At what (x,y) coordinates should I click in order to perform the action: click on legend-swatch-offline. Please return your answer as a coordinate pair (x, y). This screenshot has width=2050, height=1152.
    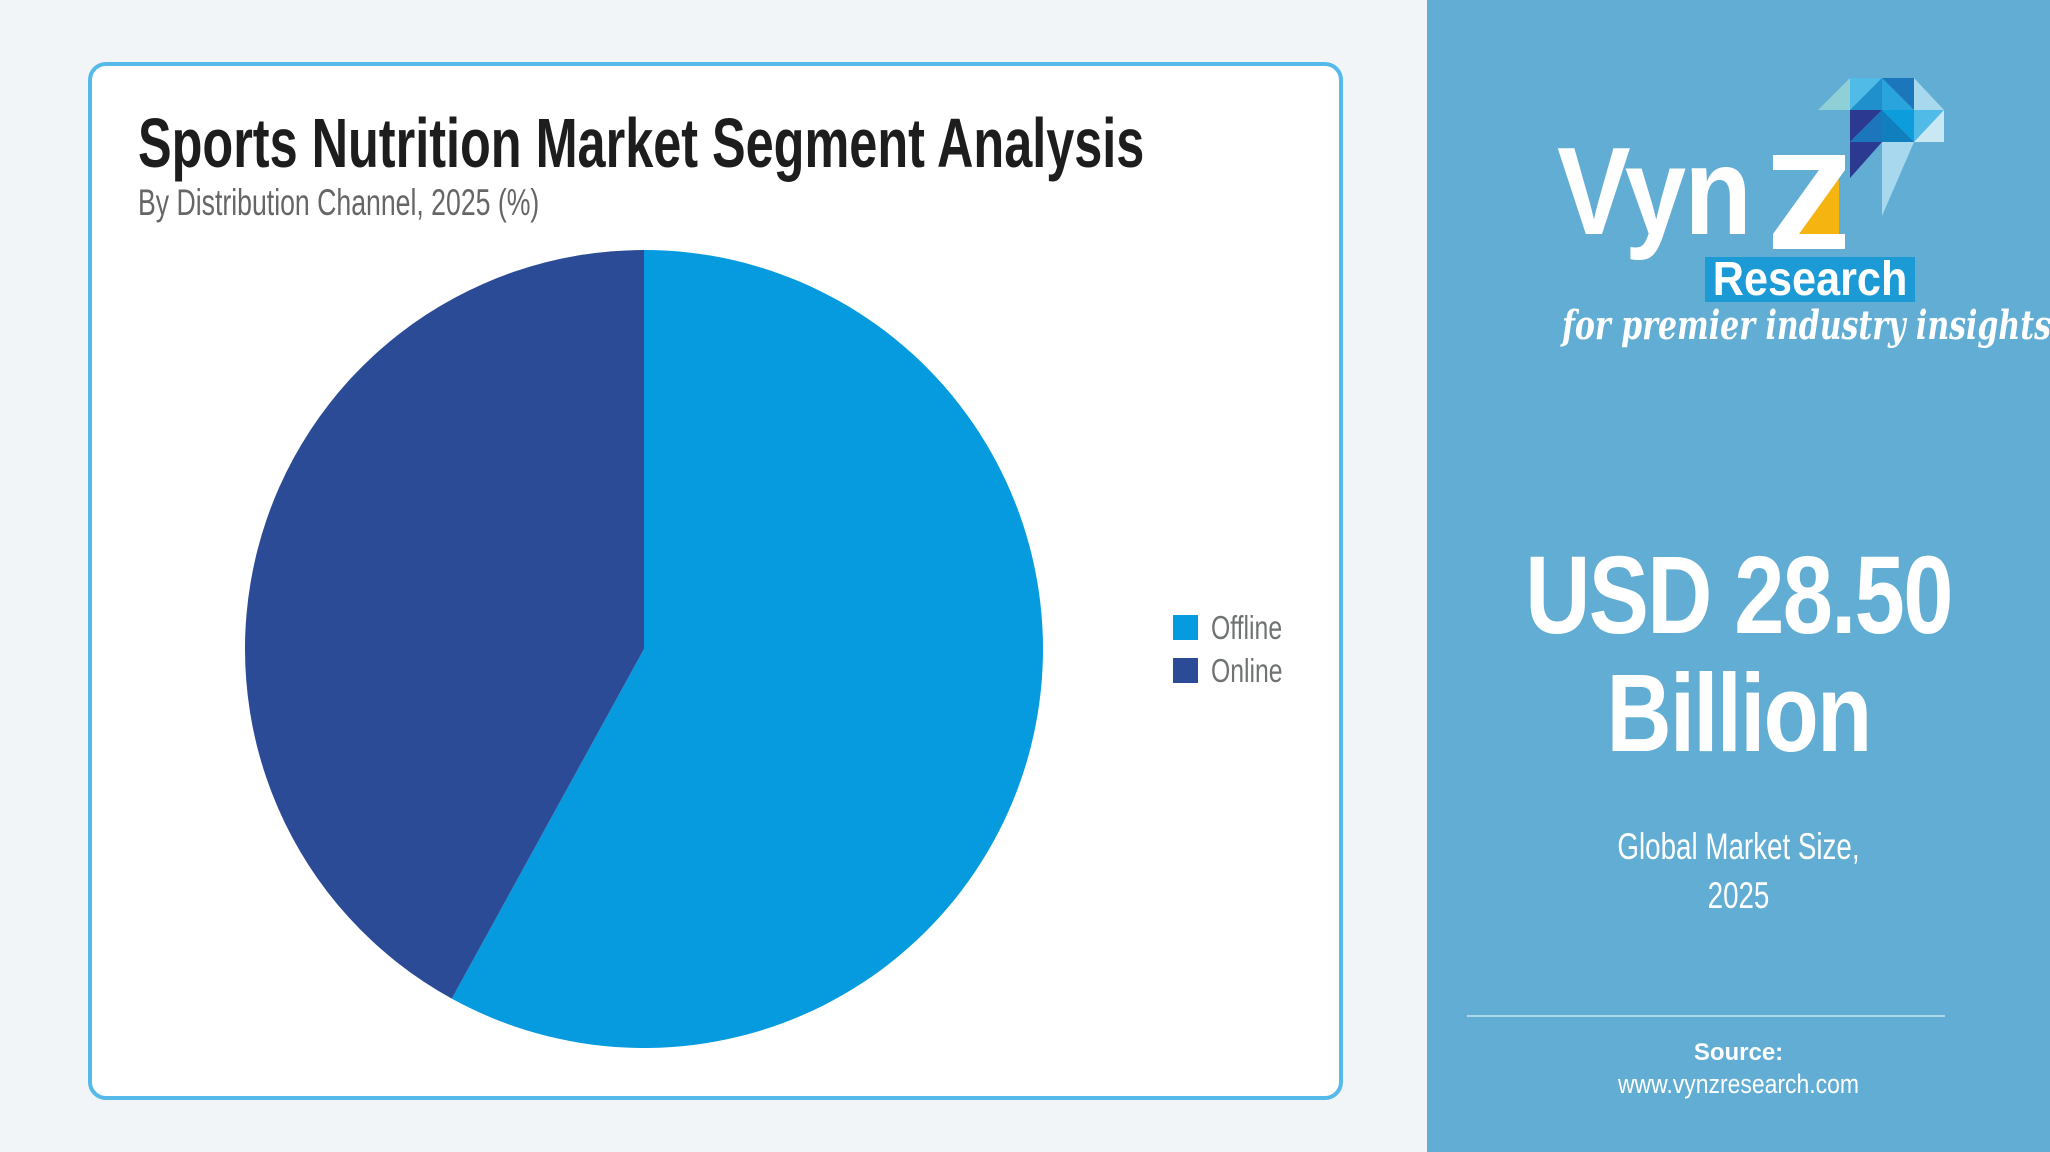
    Looking at the image, I should click on (1185, 627).